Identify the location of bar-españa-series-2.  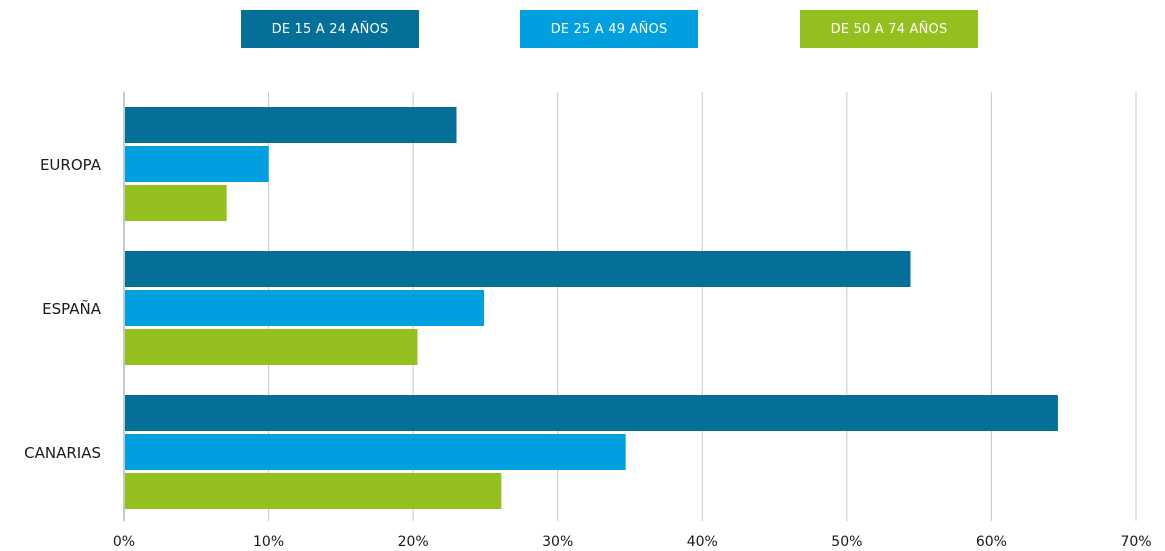
(304, 308).